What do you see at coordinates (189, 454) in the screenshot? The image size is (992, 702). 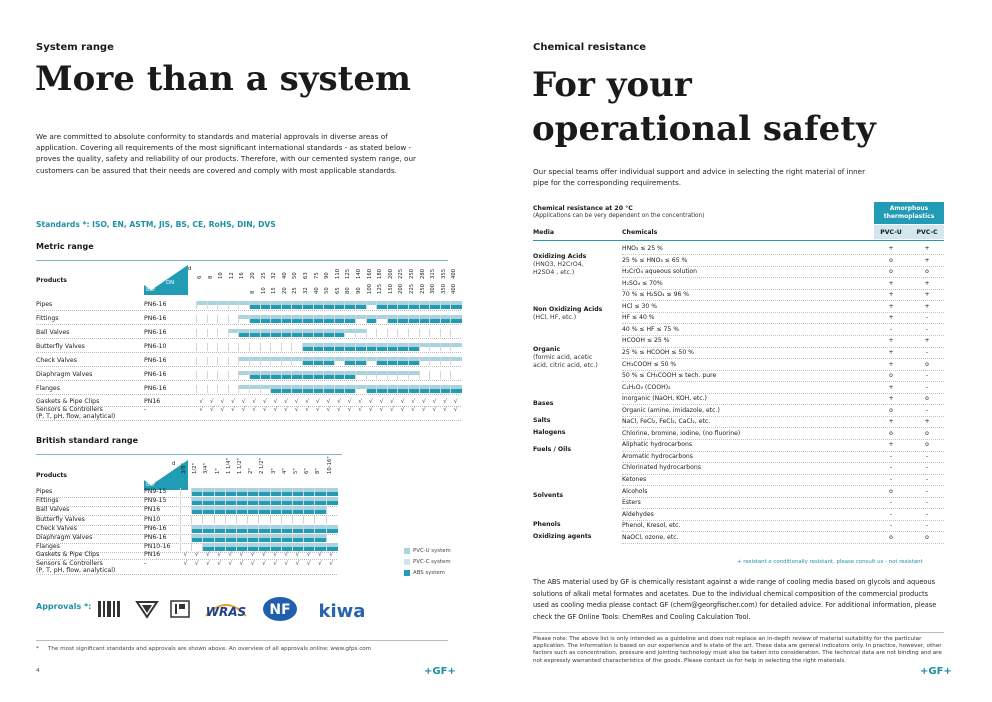 I see `divider` at bounding box center [189, 454].